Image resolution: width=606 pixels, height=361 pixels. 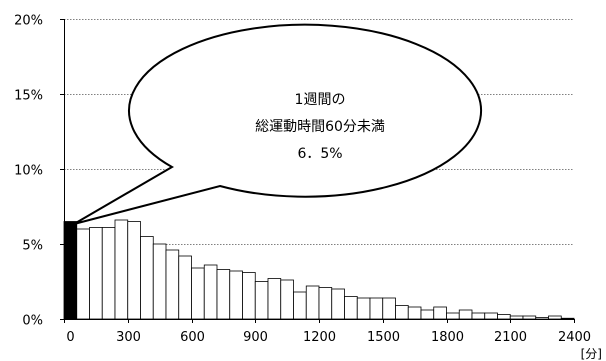 What do you see at coordinates (320, 100) in the screenshot?
I see `annotation-line-1: 1週間の` at bounding box center [320, 100].